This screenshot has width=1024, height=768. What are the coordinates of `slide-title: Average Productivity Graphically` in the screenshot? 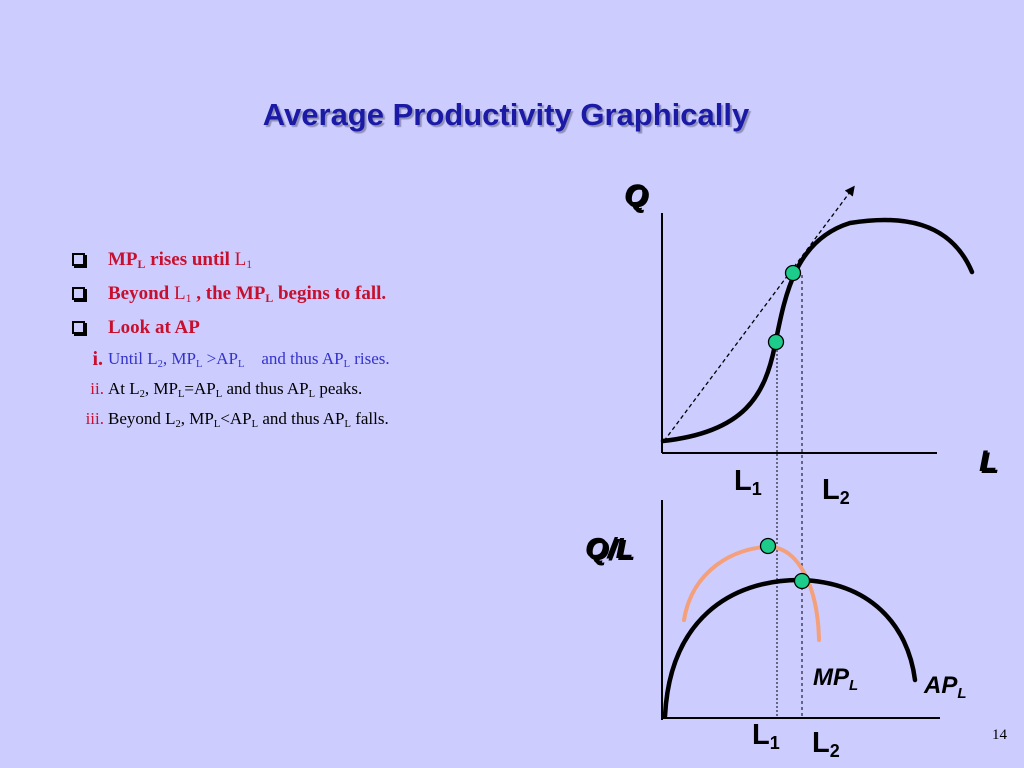 It's located at (506, 114).